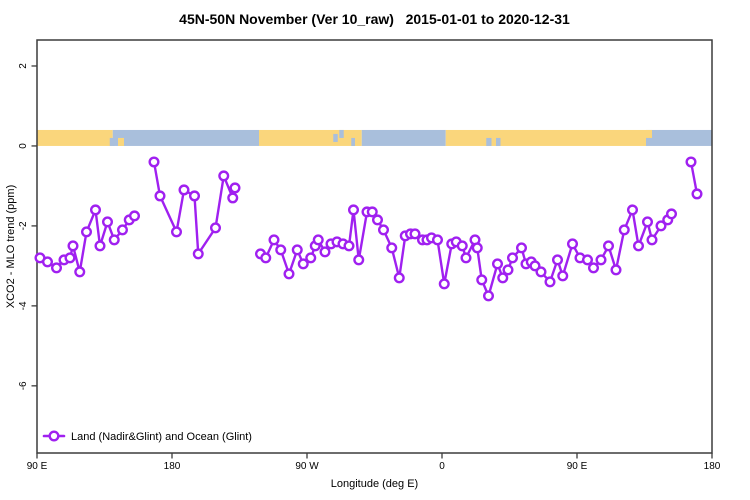  Describe the element at coordinates (172, 466) in the screenshot. I see `x-tick-label: 180` at that location.